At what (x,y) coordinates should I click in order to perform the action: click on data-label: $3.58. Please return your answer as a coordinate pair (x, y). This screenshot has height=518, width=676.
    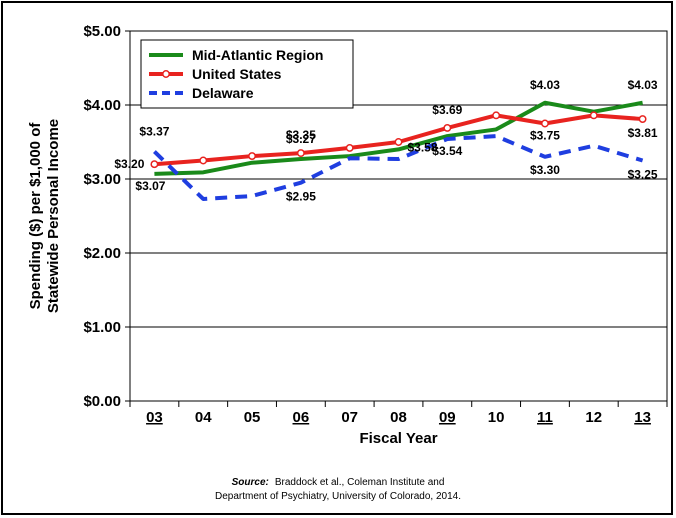
    Looking at the image, I should click on (423, 147).